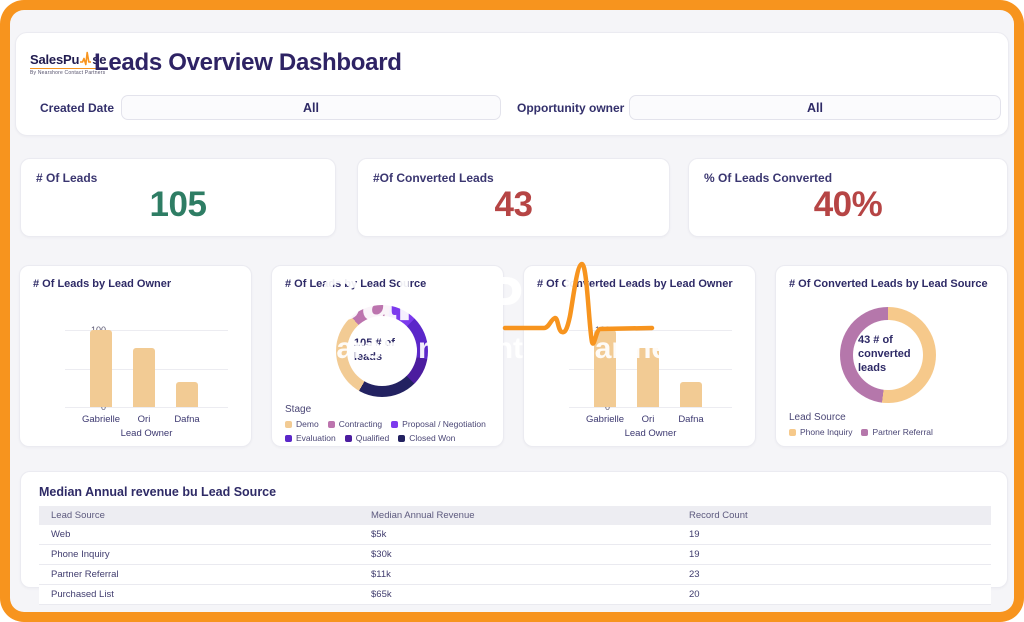 This screenshot has height=622, width=1024. I want to click on donut-center-label: 105 # of leads, so click(374, 350).